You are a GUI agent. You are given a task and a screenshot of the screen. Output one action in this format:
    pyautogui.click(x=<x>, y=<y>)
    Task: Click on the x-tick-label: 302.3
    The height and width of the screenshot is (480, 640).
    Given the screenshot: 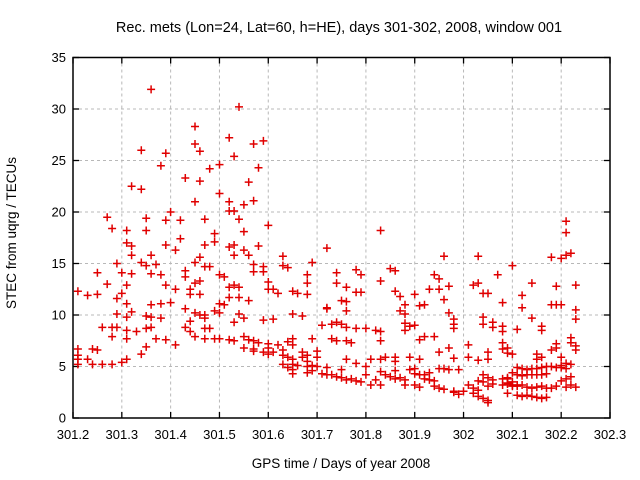 What is the action you would take?
    pyautogui.click(x=610, y=434)
    